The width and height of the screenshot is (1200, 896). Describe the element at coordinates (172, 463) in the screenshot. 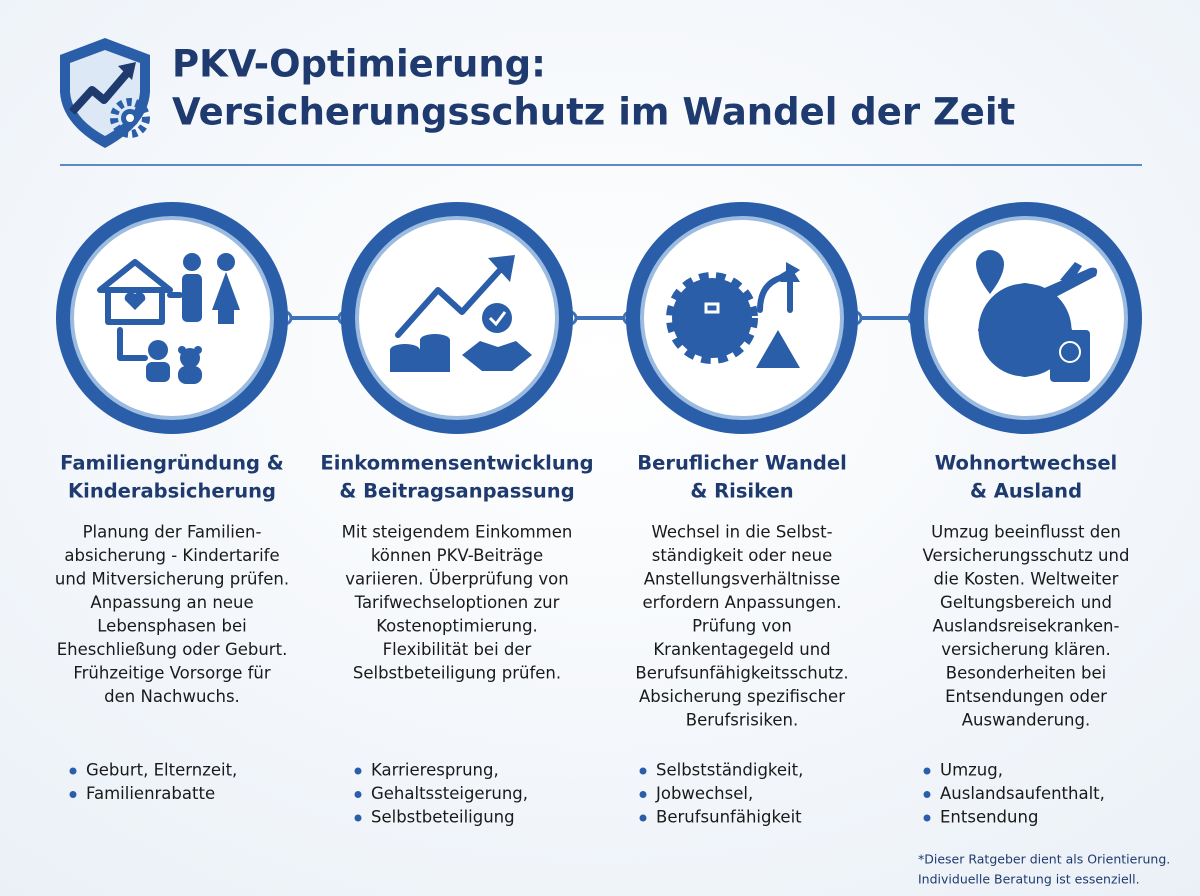

I see `column-heading: Familiengründung &` at that location.